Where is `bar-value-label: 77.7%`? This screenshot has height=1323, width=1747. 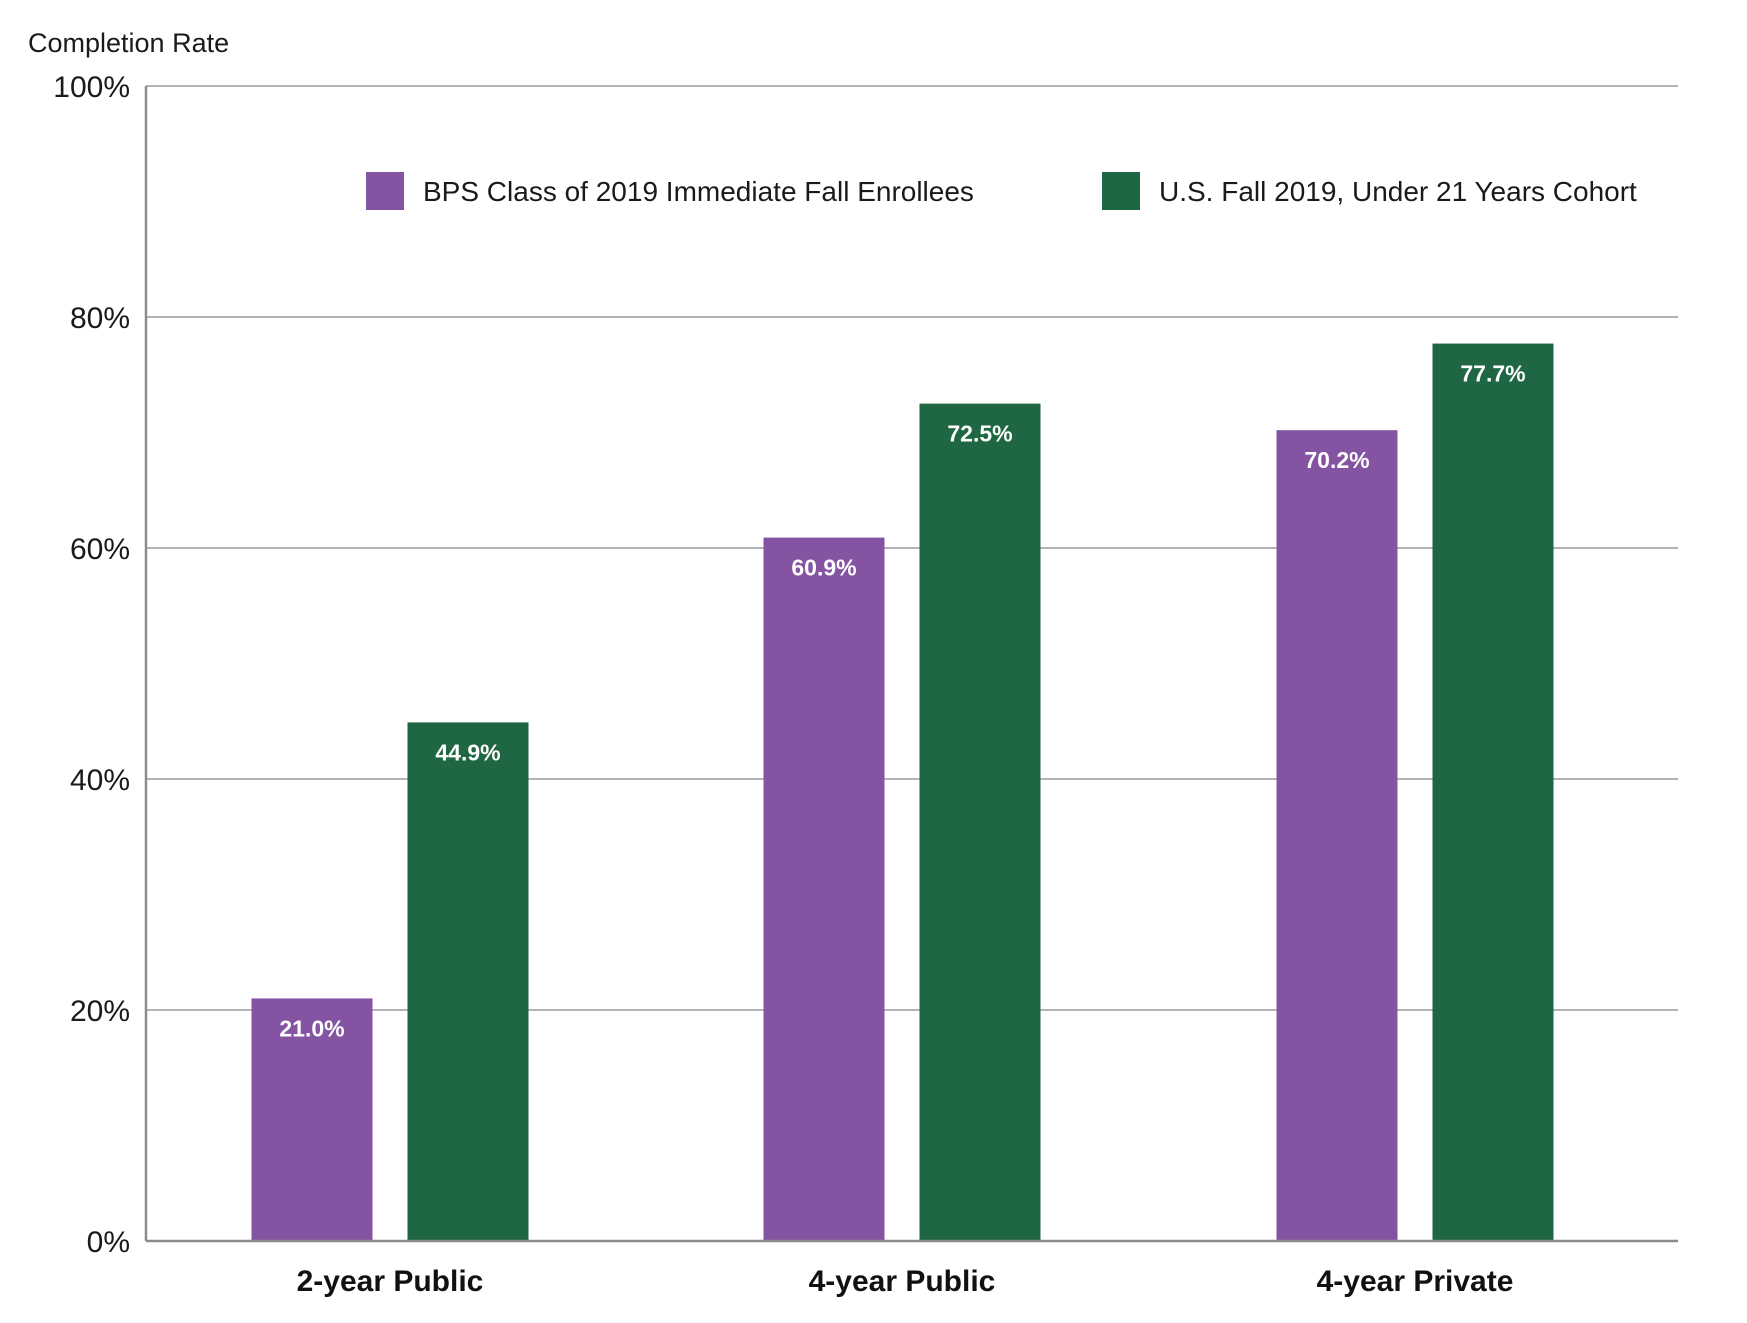 bar-value-label: 77.7% is located at coordinates (1492, 374).